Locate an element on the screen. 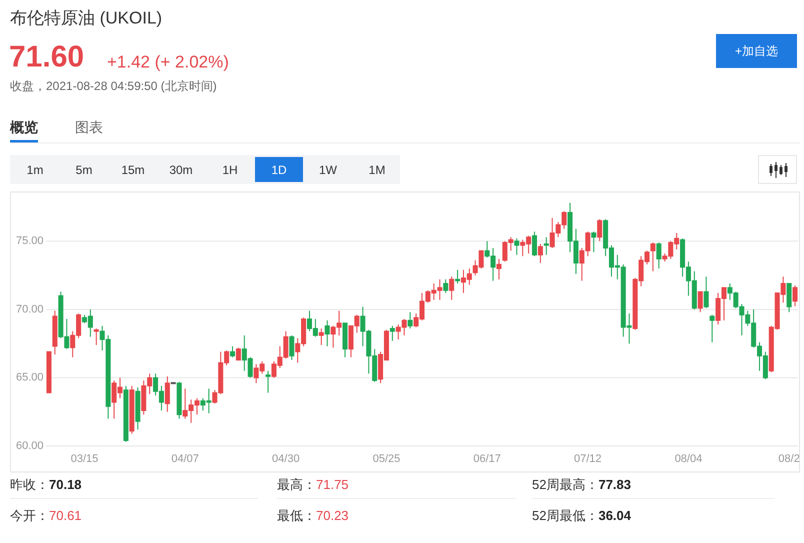 Image resolution: width=804 pixels, height=543 pixels. subtitle: 收盘，2021-08-28 04:59:50 (北京时间) is located at coordinates (113, 86).